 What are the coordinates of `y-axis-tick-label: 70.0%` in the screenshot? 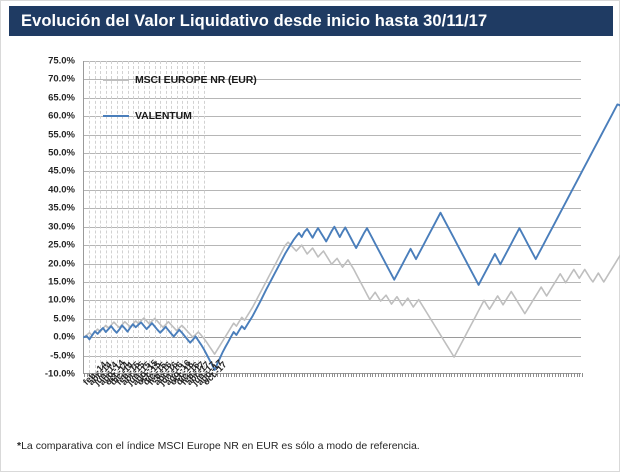 It's located at (61, 79).